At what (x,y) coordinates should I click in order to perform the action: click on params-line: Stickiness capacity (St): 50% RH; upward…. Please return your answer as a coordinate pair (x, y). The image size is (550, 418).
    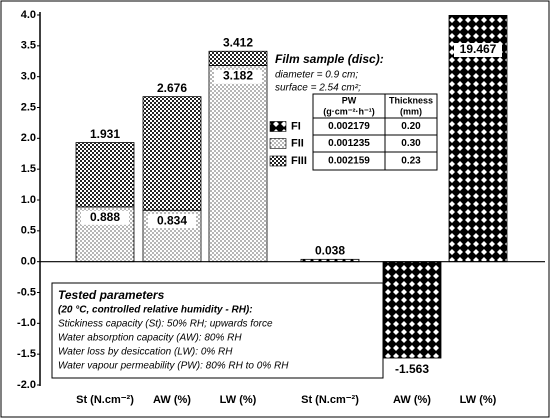
    Looking at the image, I should click on (165, 324).